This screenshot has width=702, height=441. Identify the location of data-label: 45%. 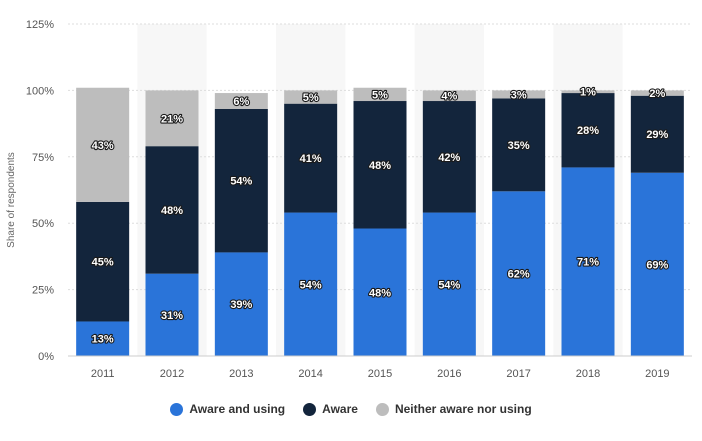
(103, 263).